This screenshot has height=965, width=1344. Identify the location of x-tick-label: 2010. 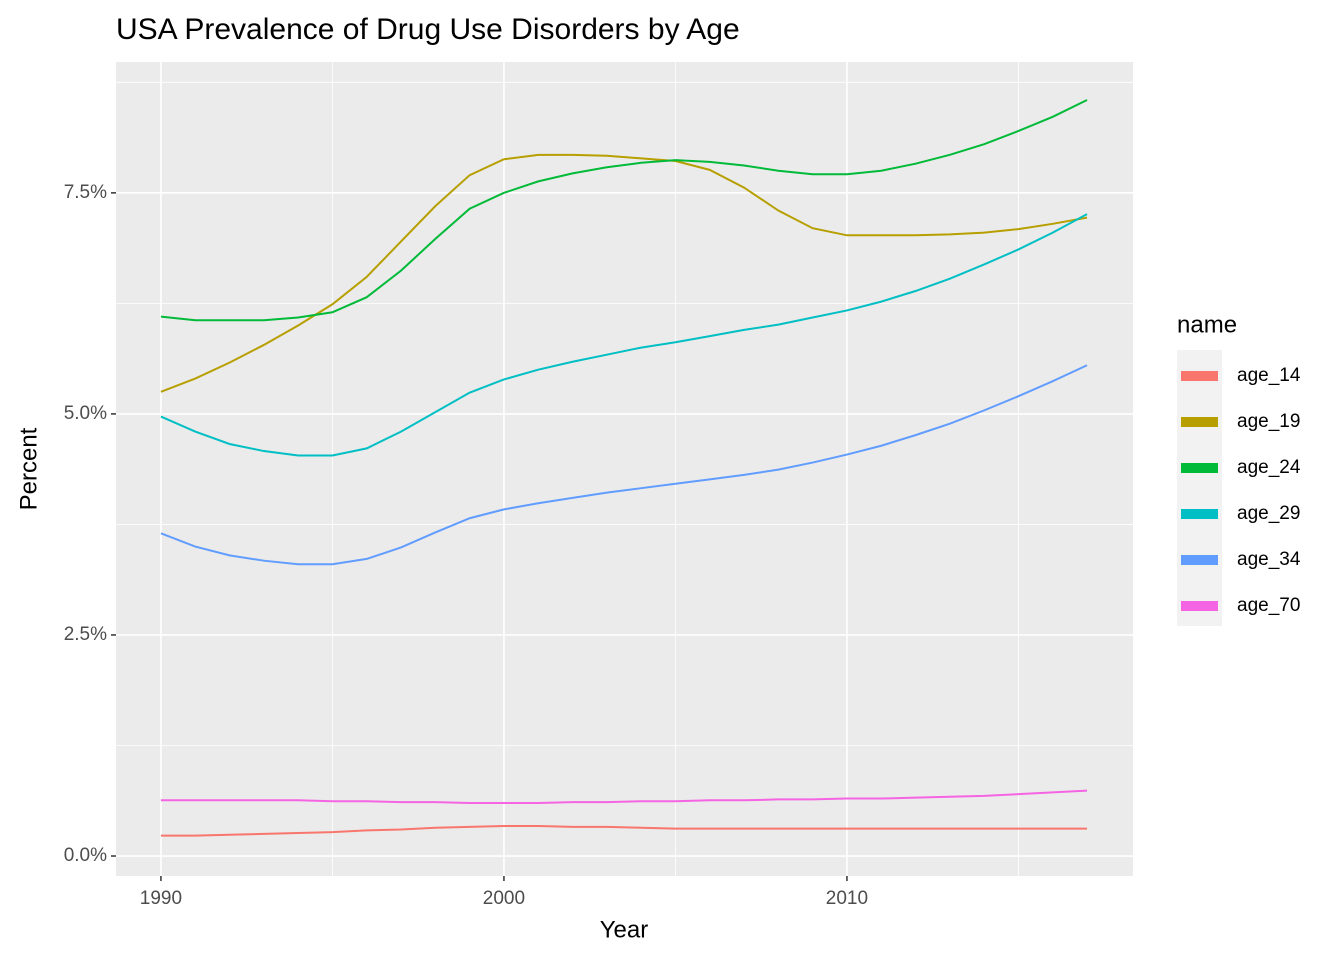
(847, 898).